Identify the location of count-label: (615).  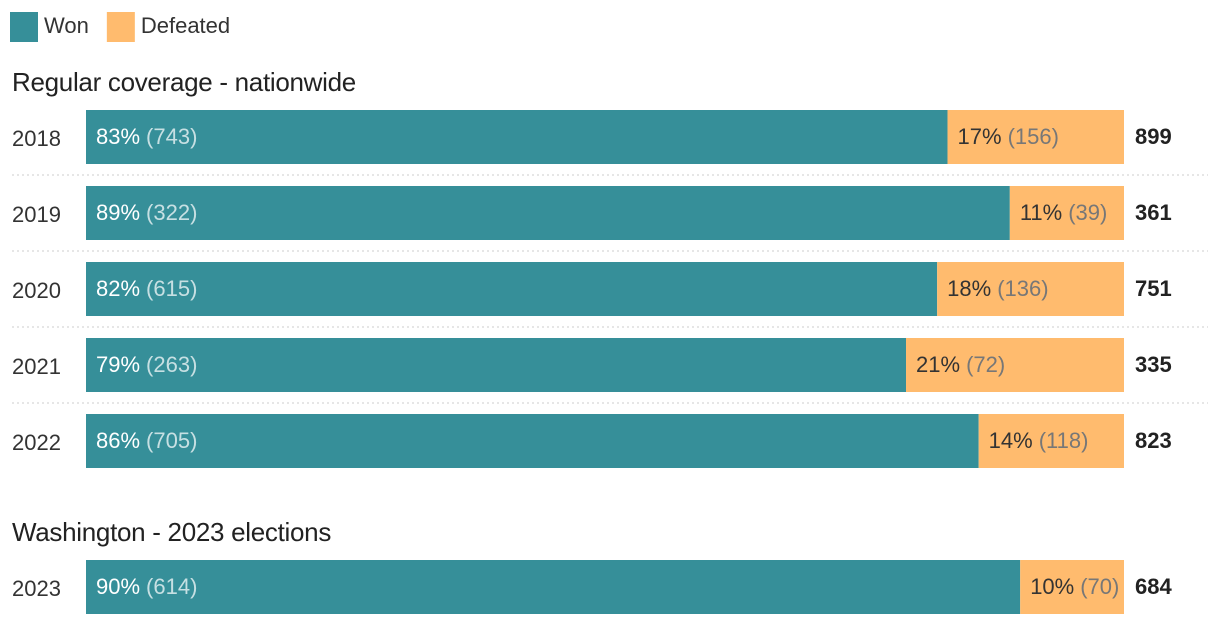
(171, 288).